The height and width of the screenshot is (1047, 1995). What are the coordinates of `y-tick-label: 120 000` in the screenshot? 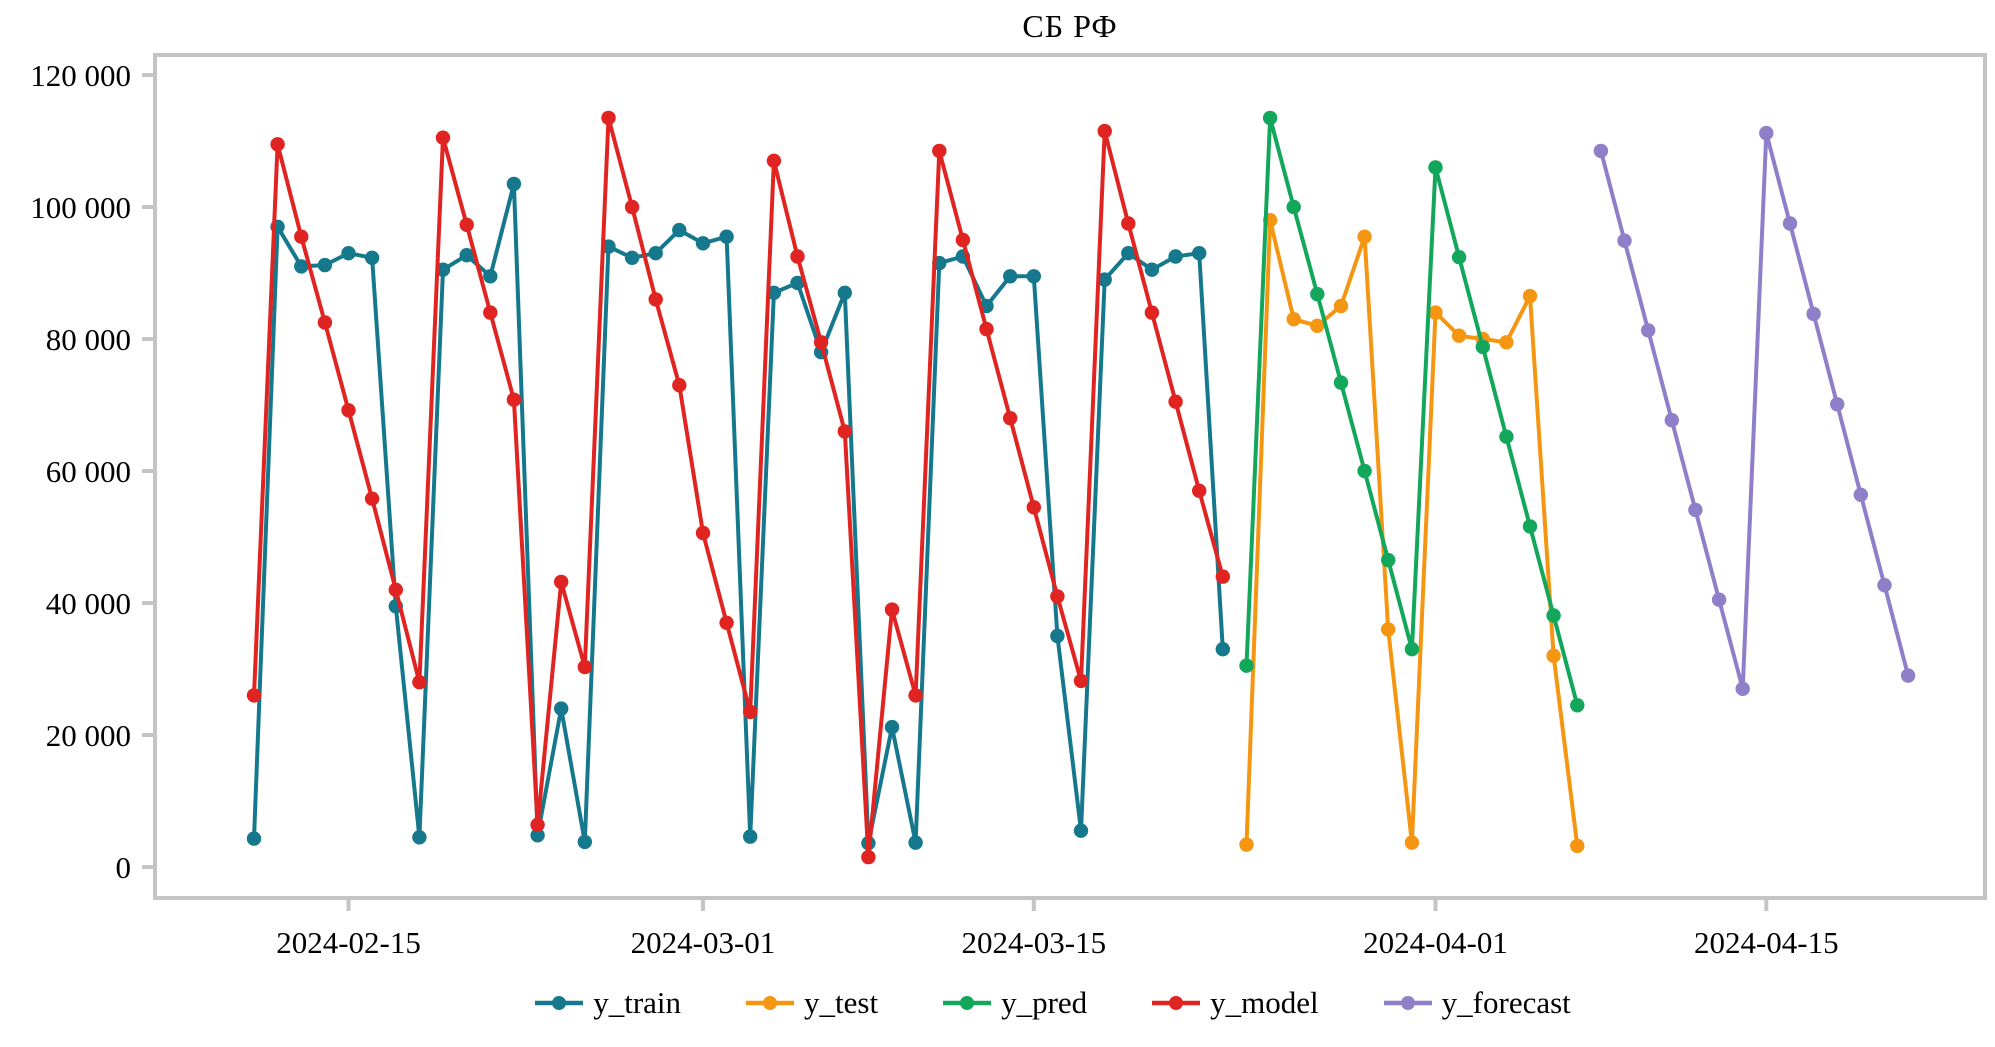 It's located at (80, 75).